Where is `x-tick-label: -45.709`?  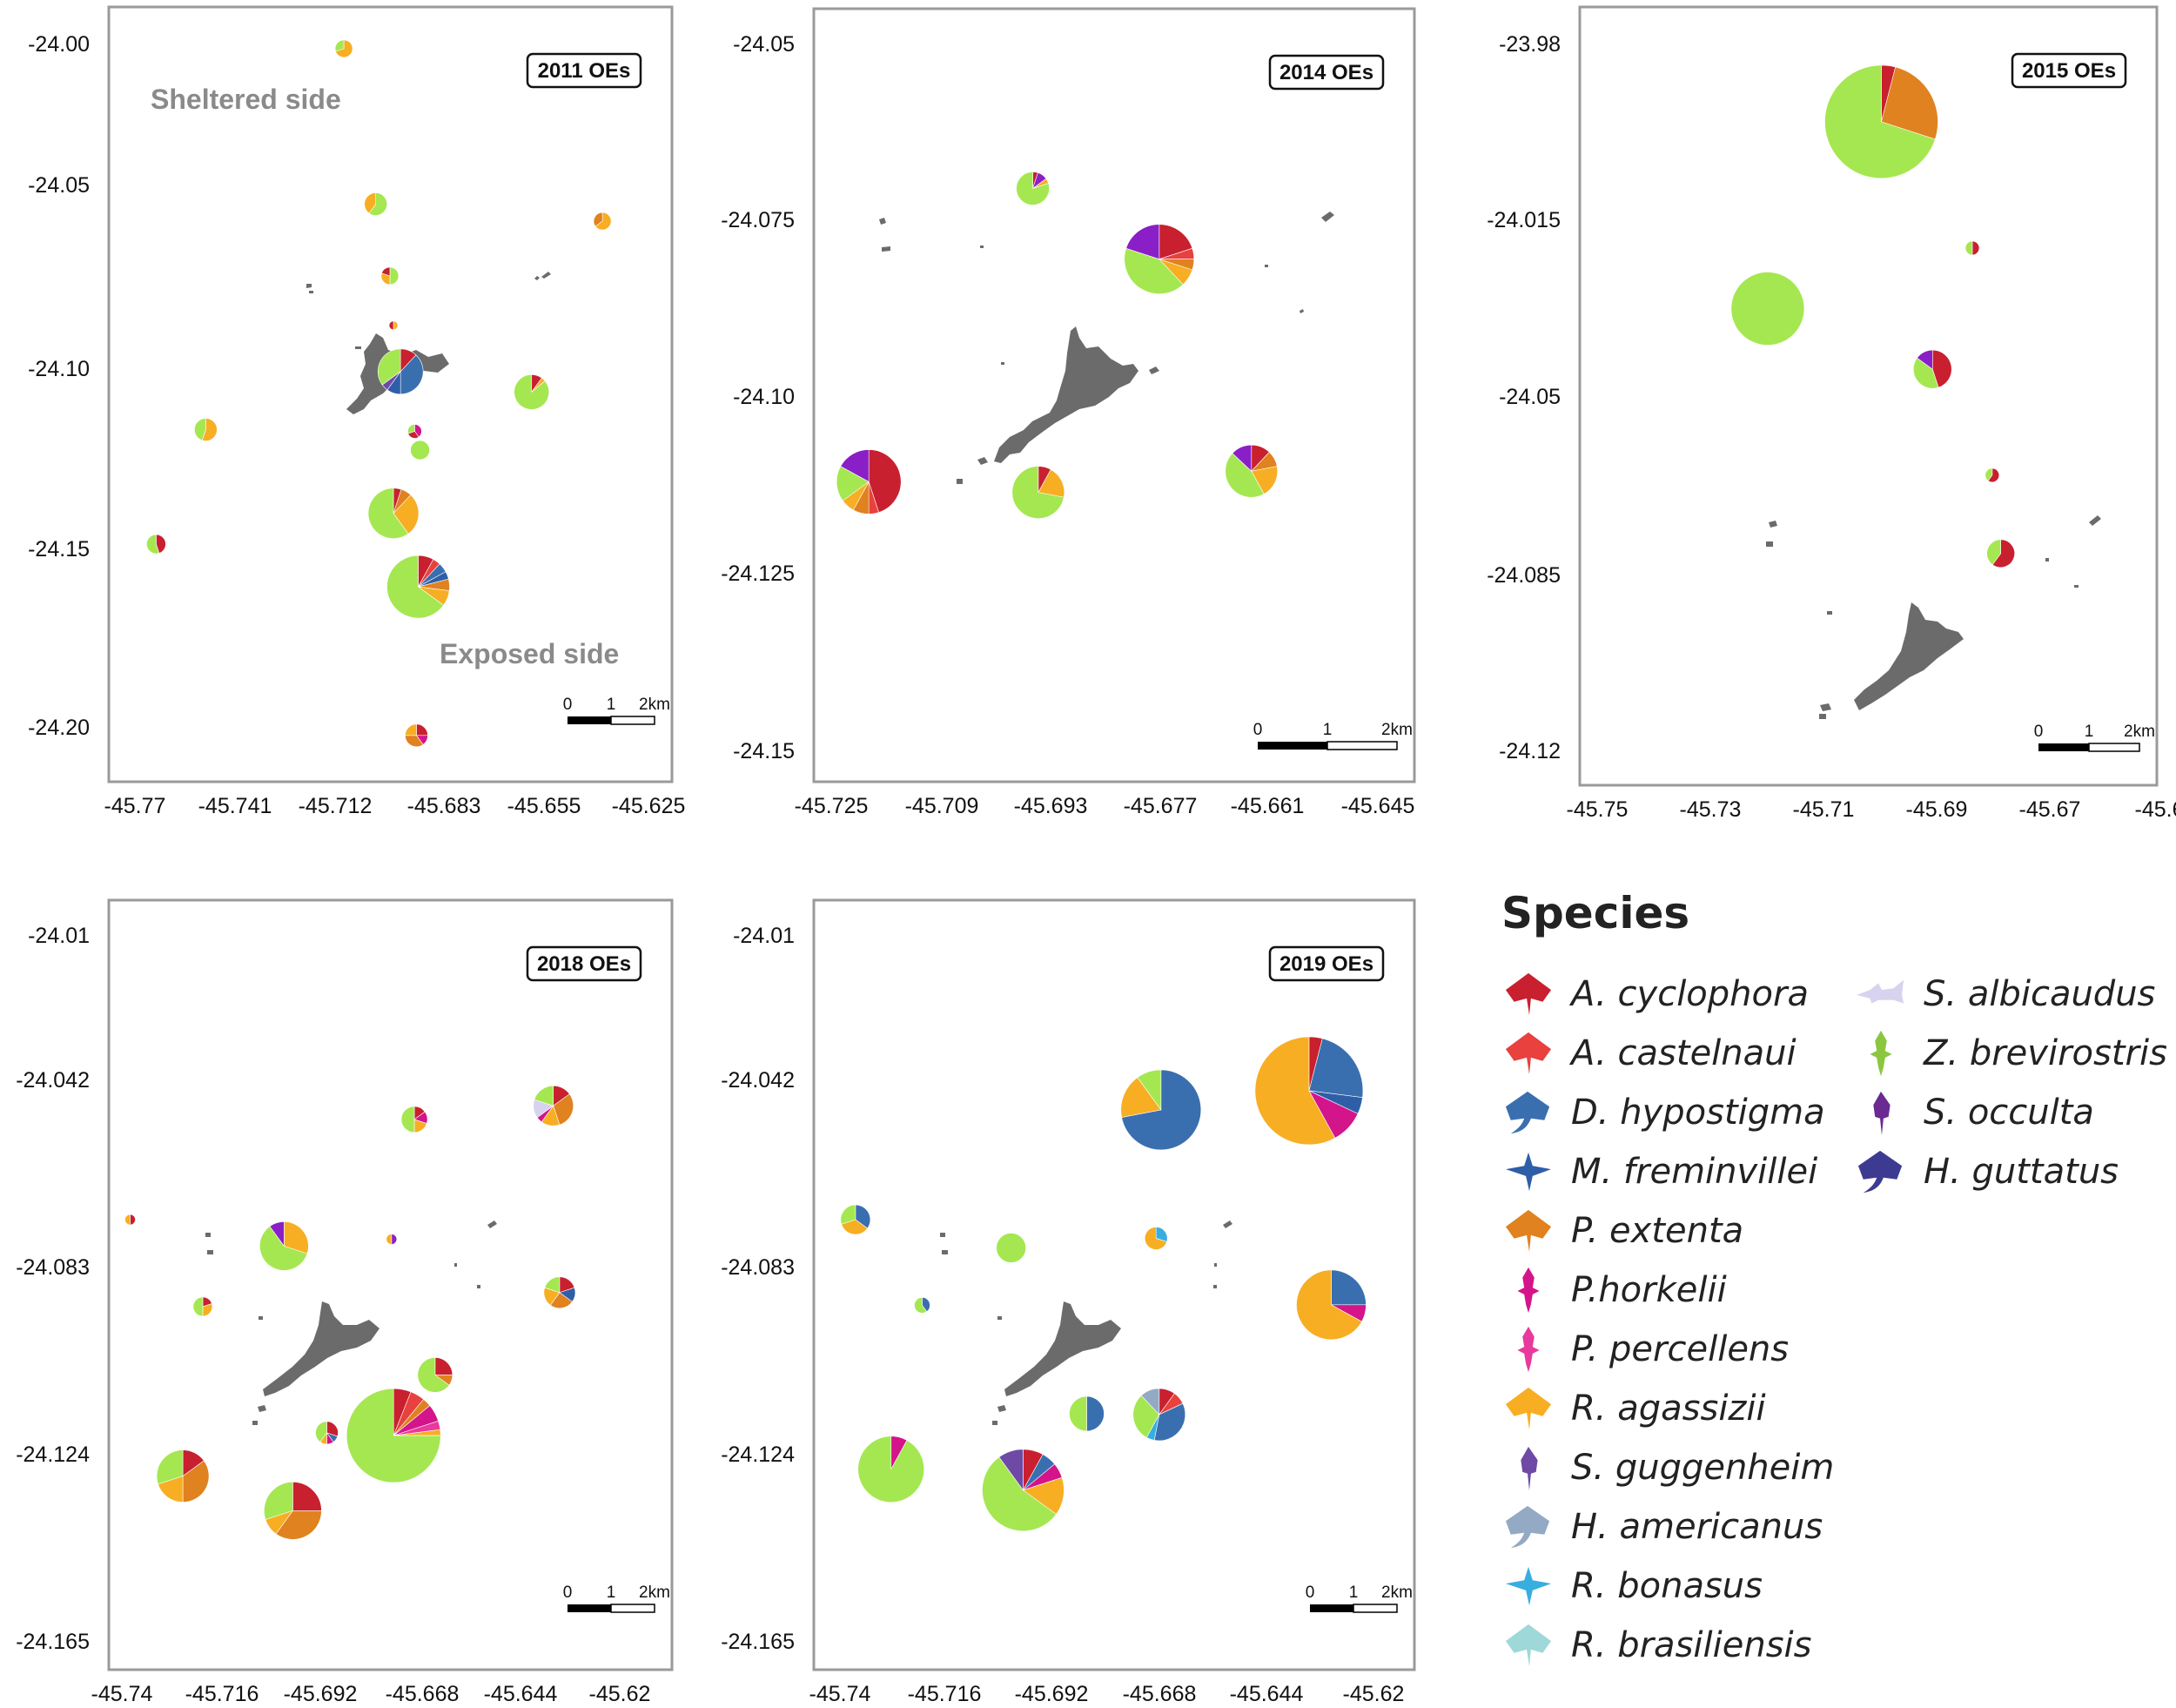
x-tick-label: -45.709 is located at coordinates (942, 806).